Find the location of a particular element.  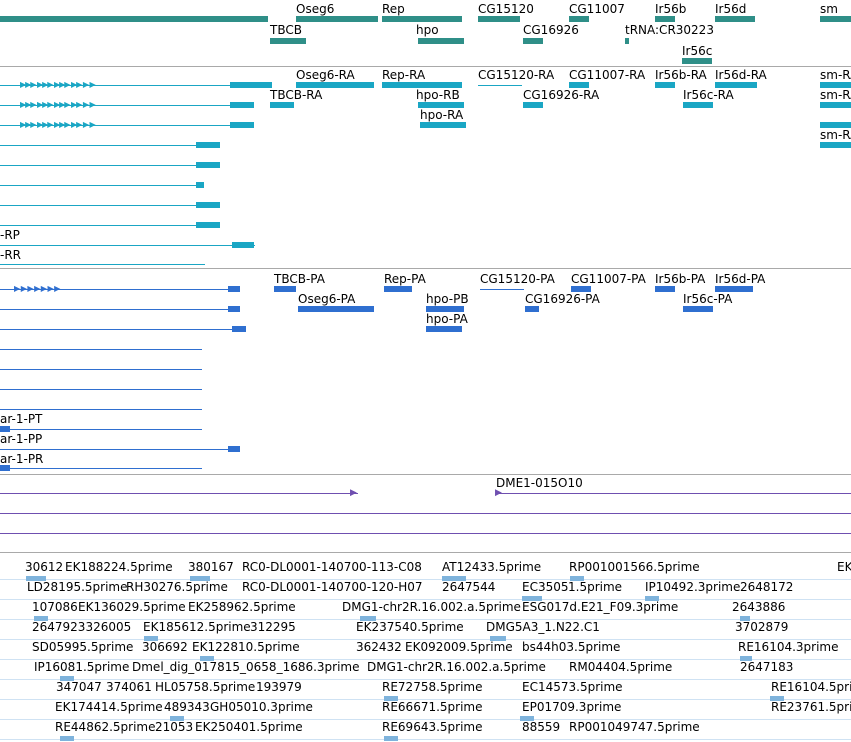

est-label: 380167 is located at coordinates (211, 567).